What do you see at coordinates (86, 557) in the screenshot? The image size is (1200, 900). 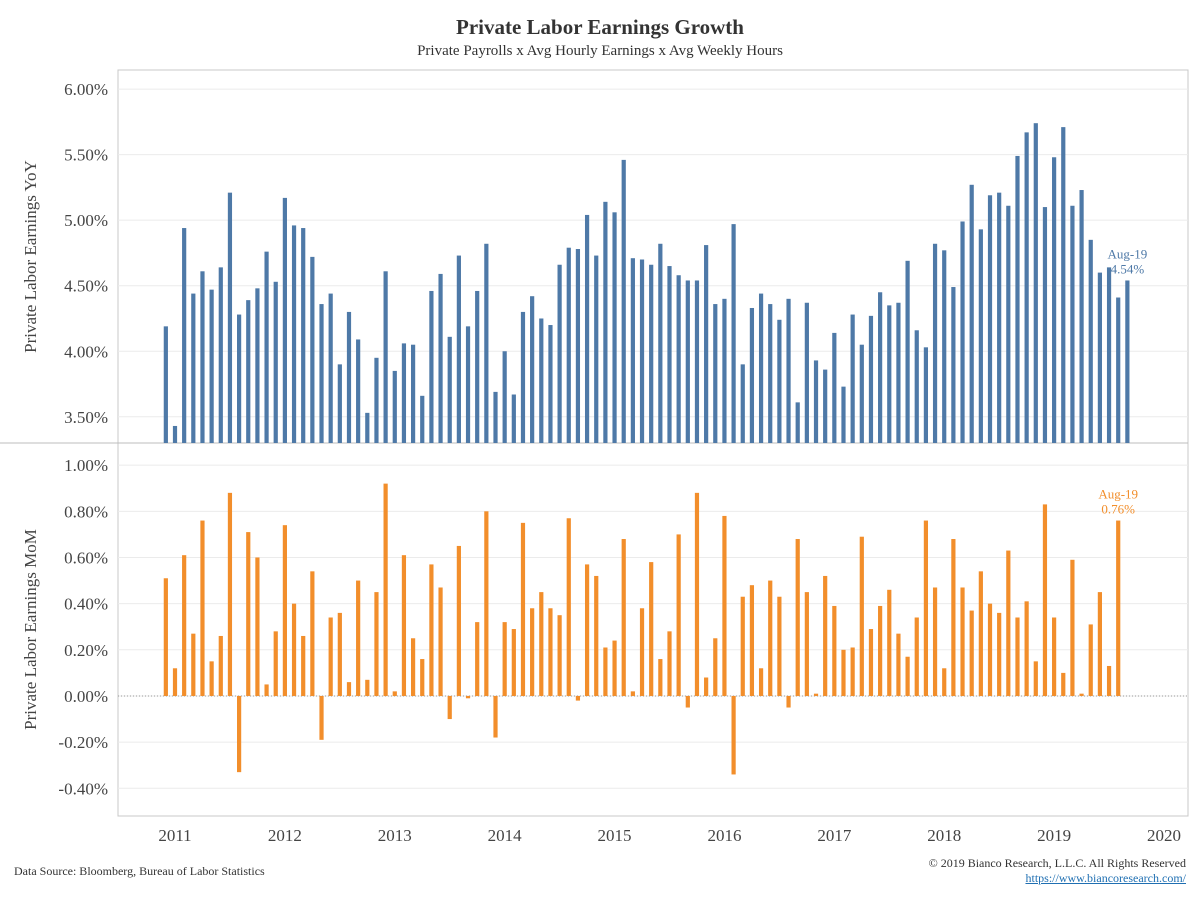 I see `y-tick-label-mom: 0.60%` at bounding box center [86, 557].